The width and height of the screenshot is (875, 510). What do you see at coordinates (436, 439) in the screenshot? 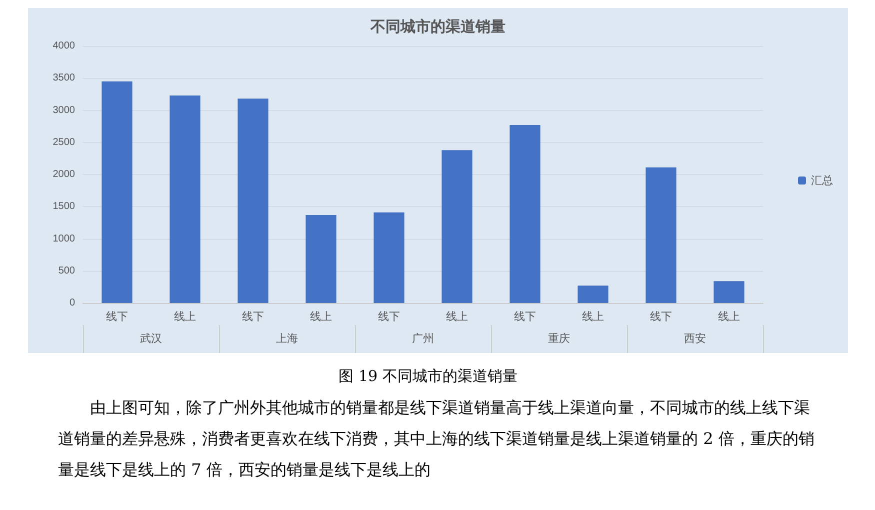
I see `text: 由上图可知，除了广州外其他城市的销量都是线下渠道销量高于线上渠道向量，不同城市的线上线下渠道销量的差异悬殊，消费者更喜欢在线下消费，其中上海的线下渠道销量是线上渠道销量的 2 倍，重庆的销量是线下是线上的 7 倍，西安的销量是线下是线上的` at bounding box center [436, 439].